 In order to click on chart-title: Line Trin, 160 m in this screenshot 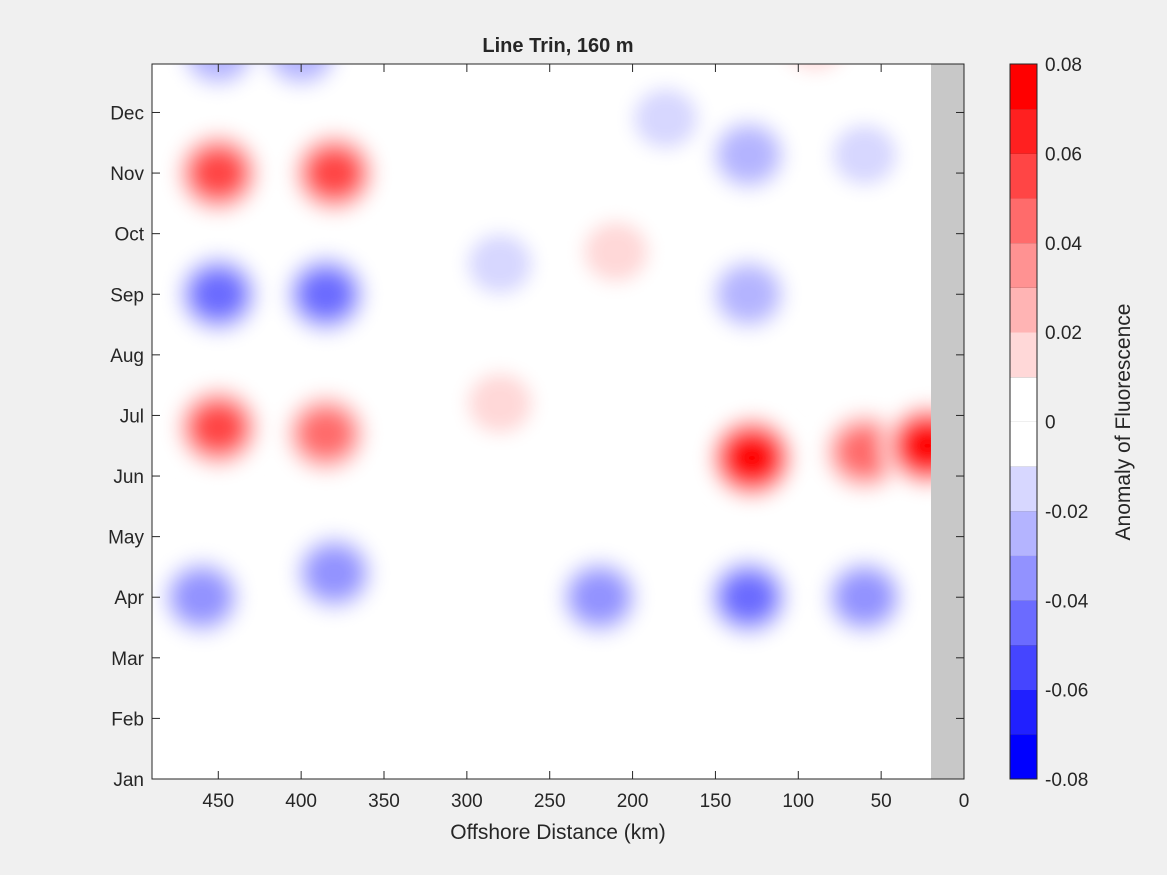, I will do `click(557, 46)`.